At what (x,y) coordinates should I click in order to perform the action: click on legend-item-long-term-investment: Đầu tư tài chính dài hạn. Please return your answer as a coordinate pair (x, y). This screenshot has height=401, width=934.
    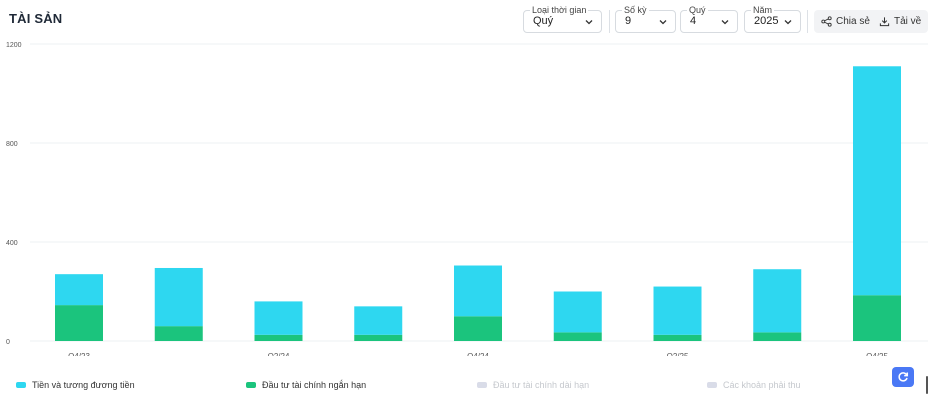
    Looking at the image, I should click on (533, 385).